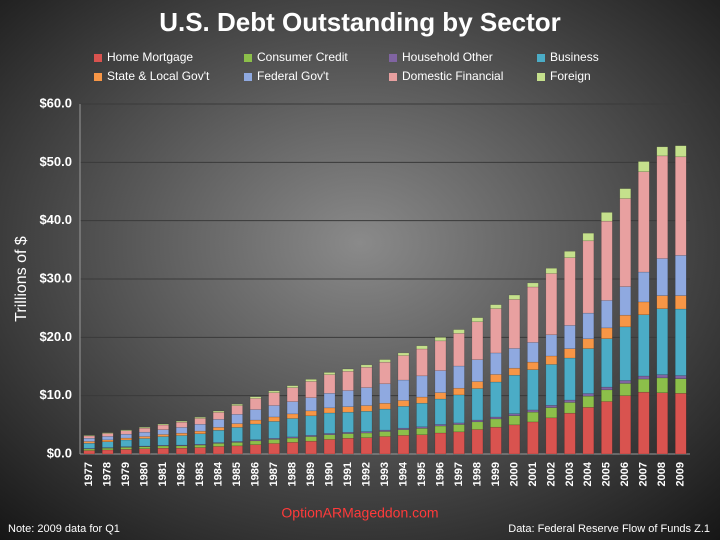 This screenshot has width=720, height=540. I want to click on legend-label: Foreign, so click(570, 76).